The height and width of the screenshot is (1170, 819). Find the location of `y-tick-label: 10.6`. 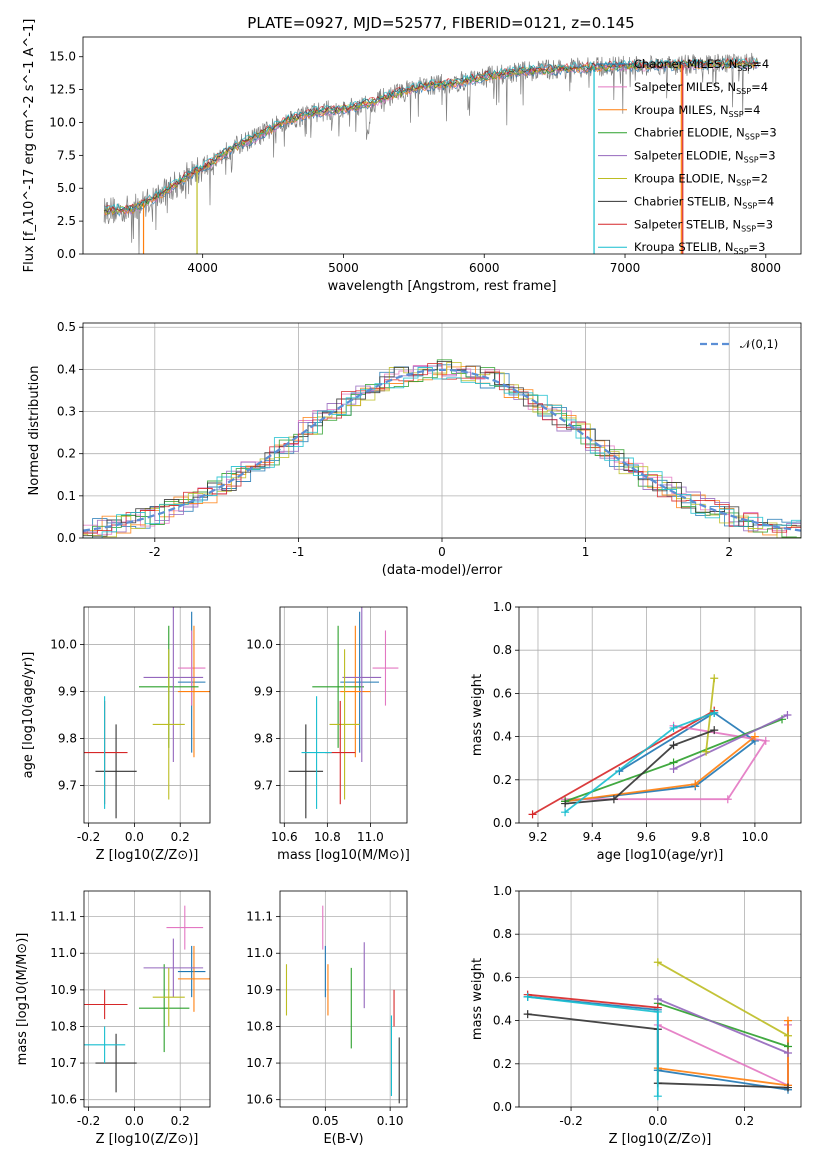

y-tick-label: 10.6 is located at coordinates (259, 1100).